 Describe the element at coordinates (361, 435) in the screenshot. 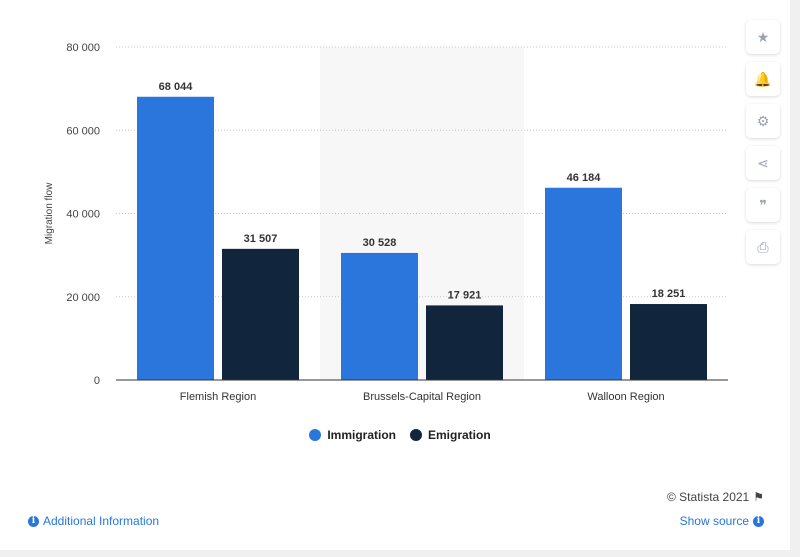

I see `legend-label-immigration: Immigration` at that location.